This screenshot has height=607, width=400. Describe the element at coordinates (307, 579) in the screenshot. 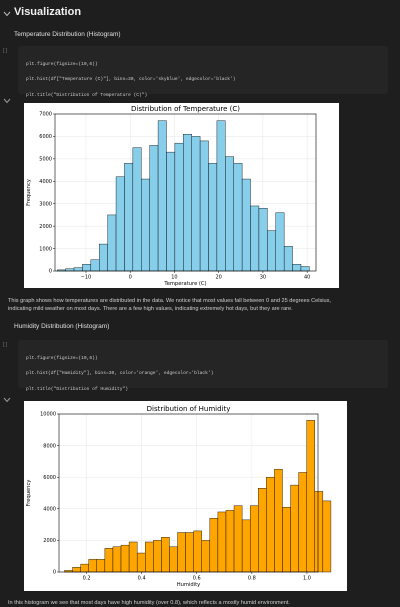

I see `x-tick-label: 1.0` at that location.